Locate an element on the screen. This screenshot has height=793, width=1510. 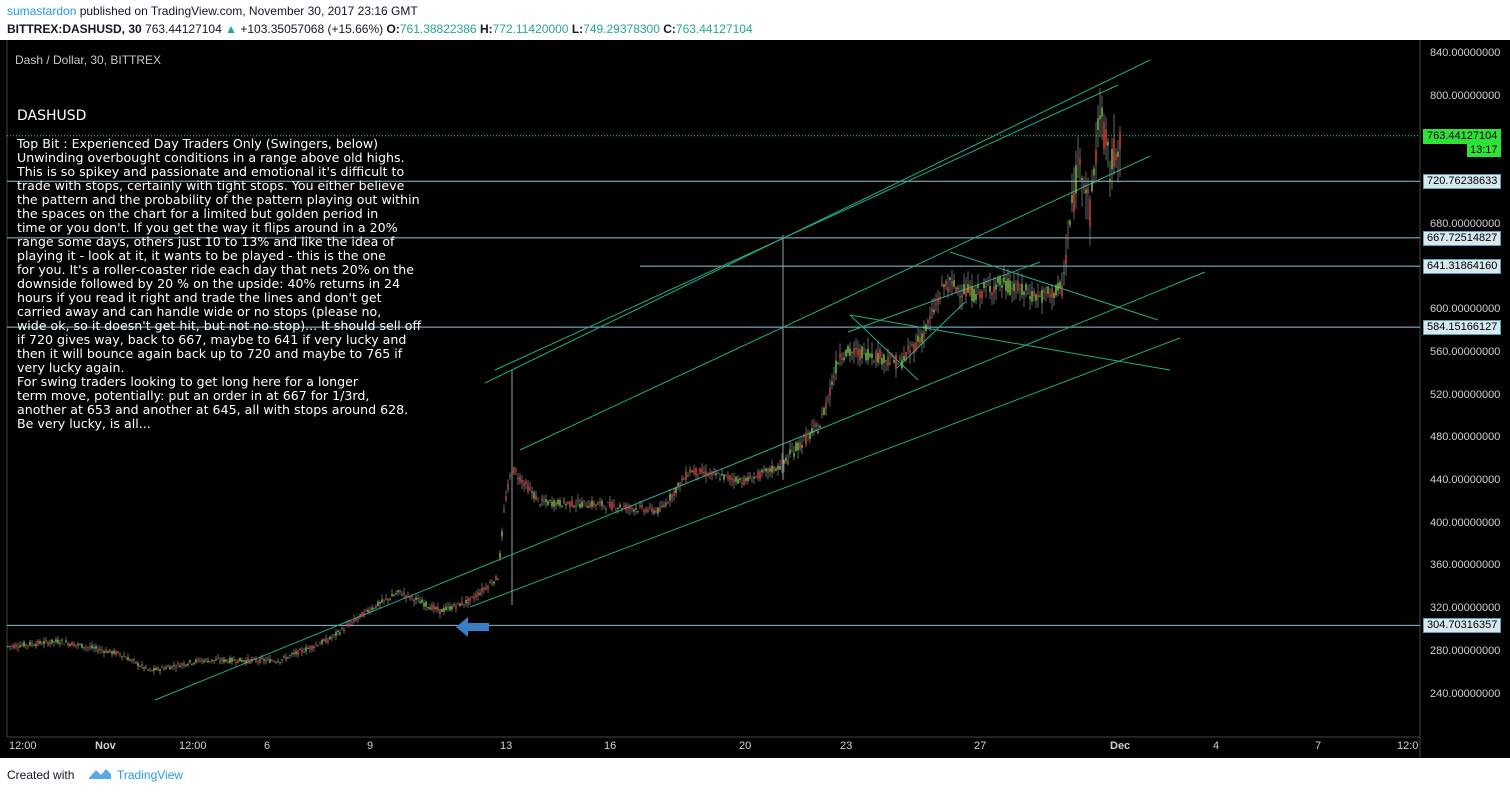
price-level-tag: 667.72514827 is located at coordinates (1462, 238).